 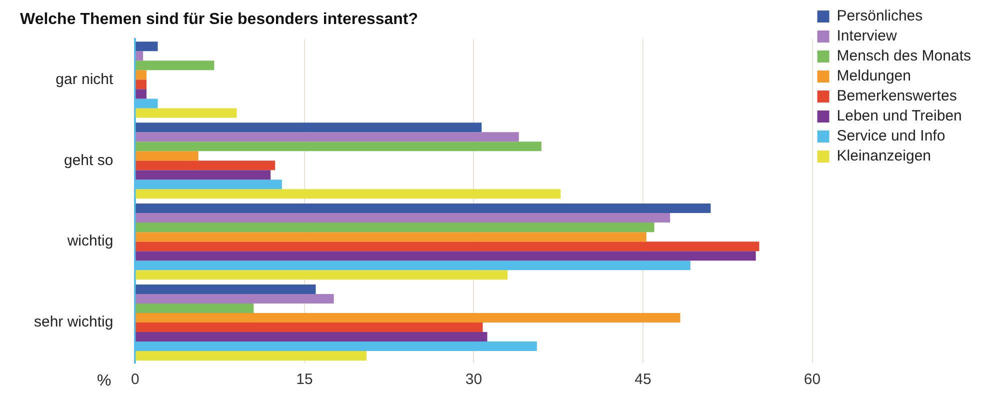 I want to click on legend-label: Bemerkenswertes, so click(x=896, y=96).